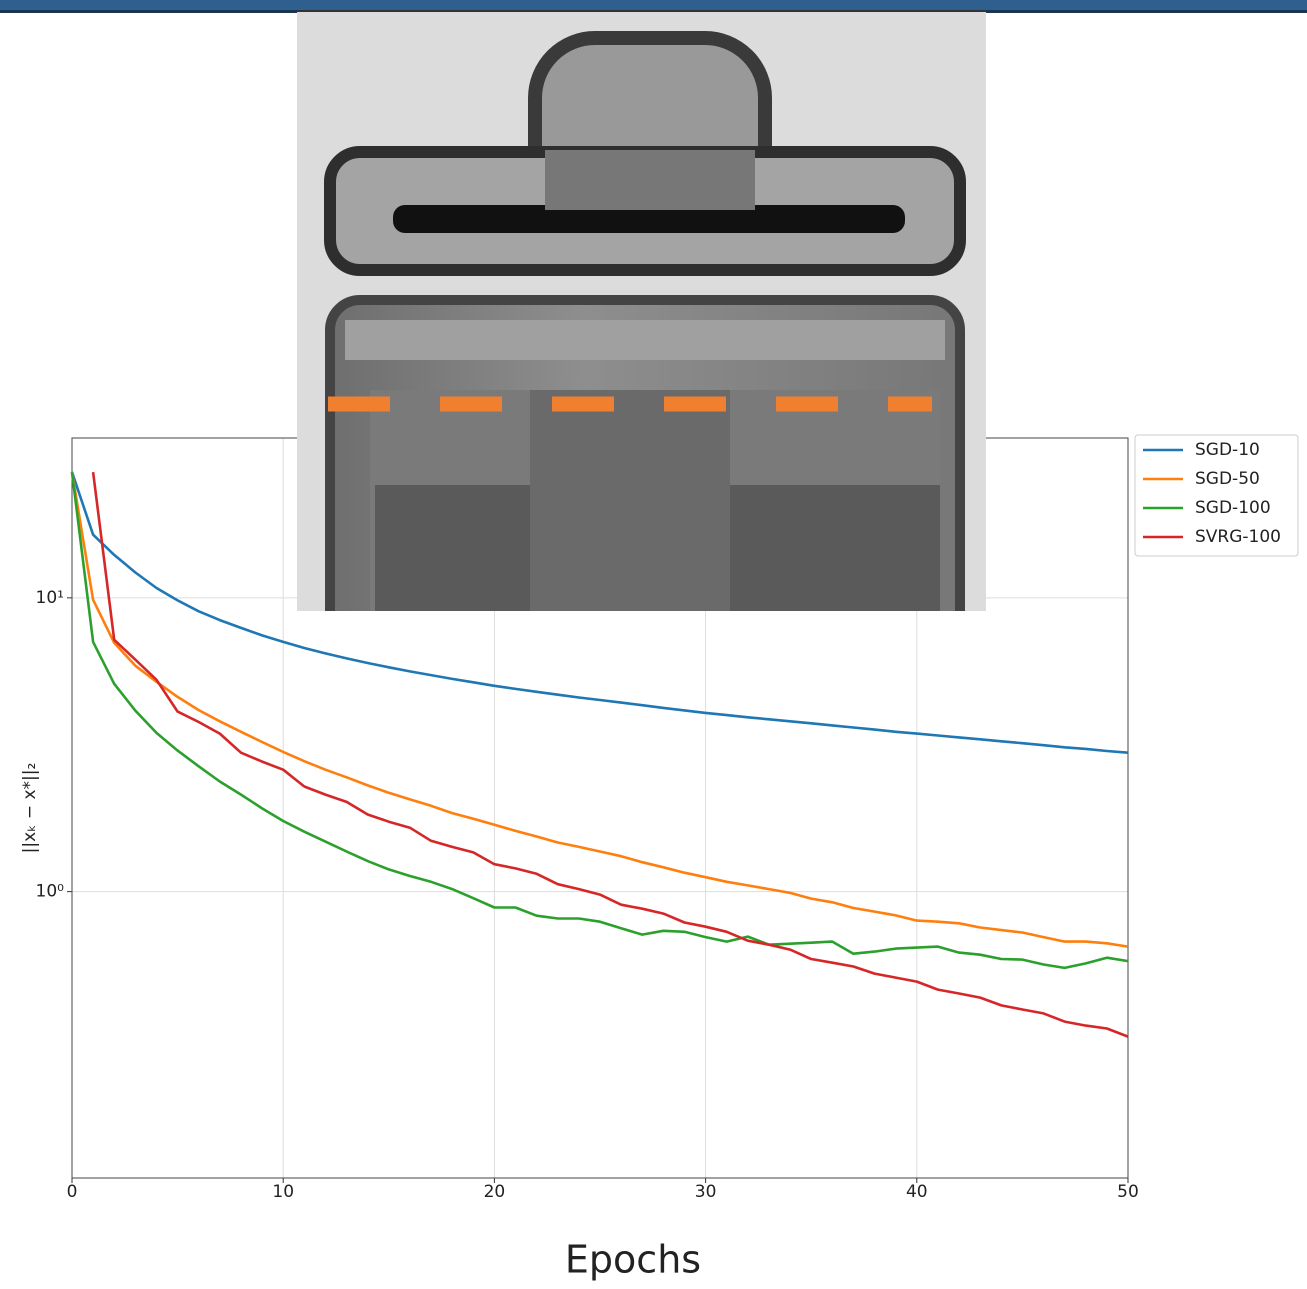 The width and height of the screenshot is (1307, 1289). What do you see at coordinates (633, 1260) in the screenshot?
I see `x-axis-label: Epochs` at bounding box center [633, 1260].